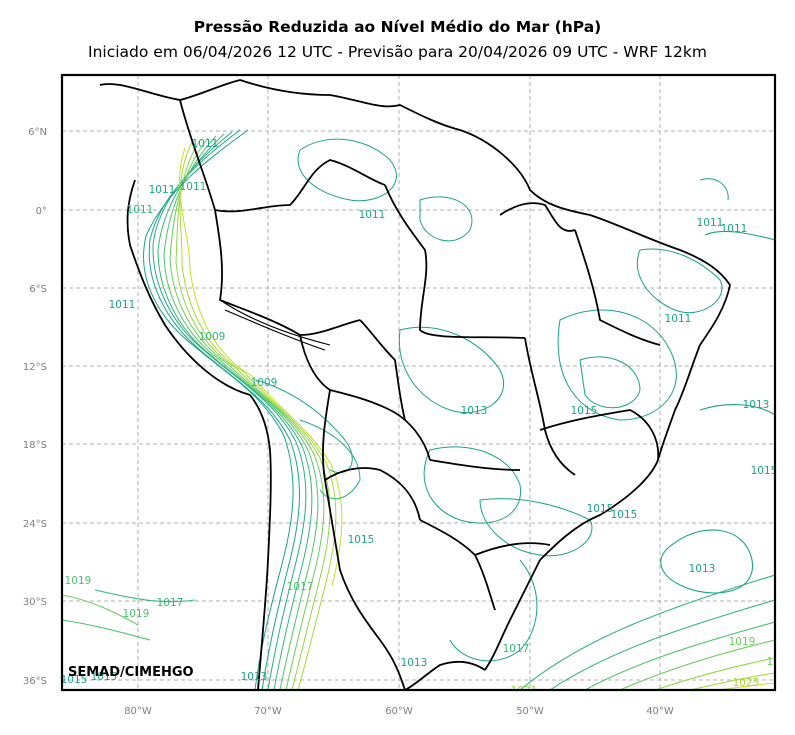 This screenshot has width=795, height=735. What do you see at coordinates (35, 407) in the screenshot?
I see `latitude-ticks: 6°N 0° 6°S 12°S 18°S 24°S 30°S 36°S` at bounding box center [35, 407].